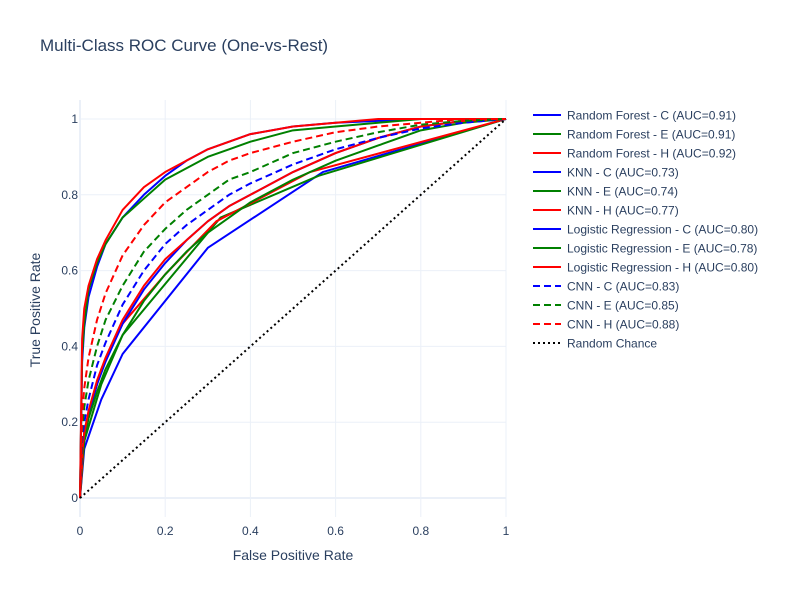 Image resolution: width=800 pixels, height=605 pixels. What do you see at coordinates (250, 531) in the screenshot?
I see `x-tick-label: 0.4` at bounding box center [250, 531].